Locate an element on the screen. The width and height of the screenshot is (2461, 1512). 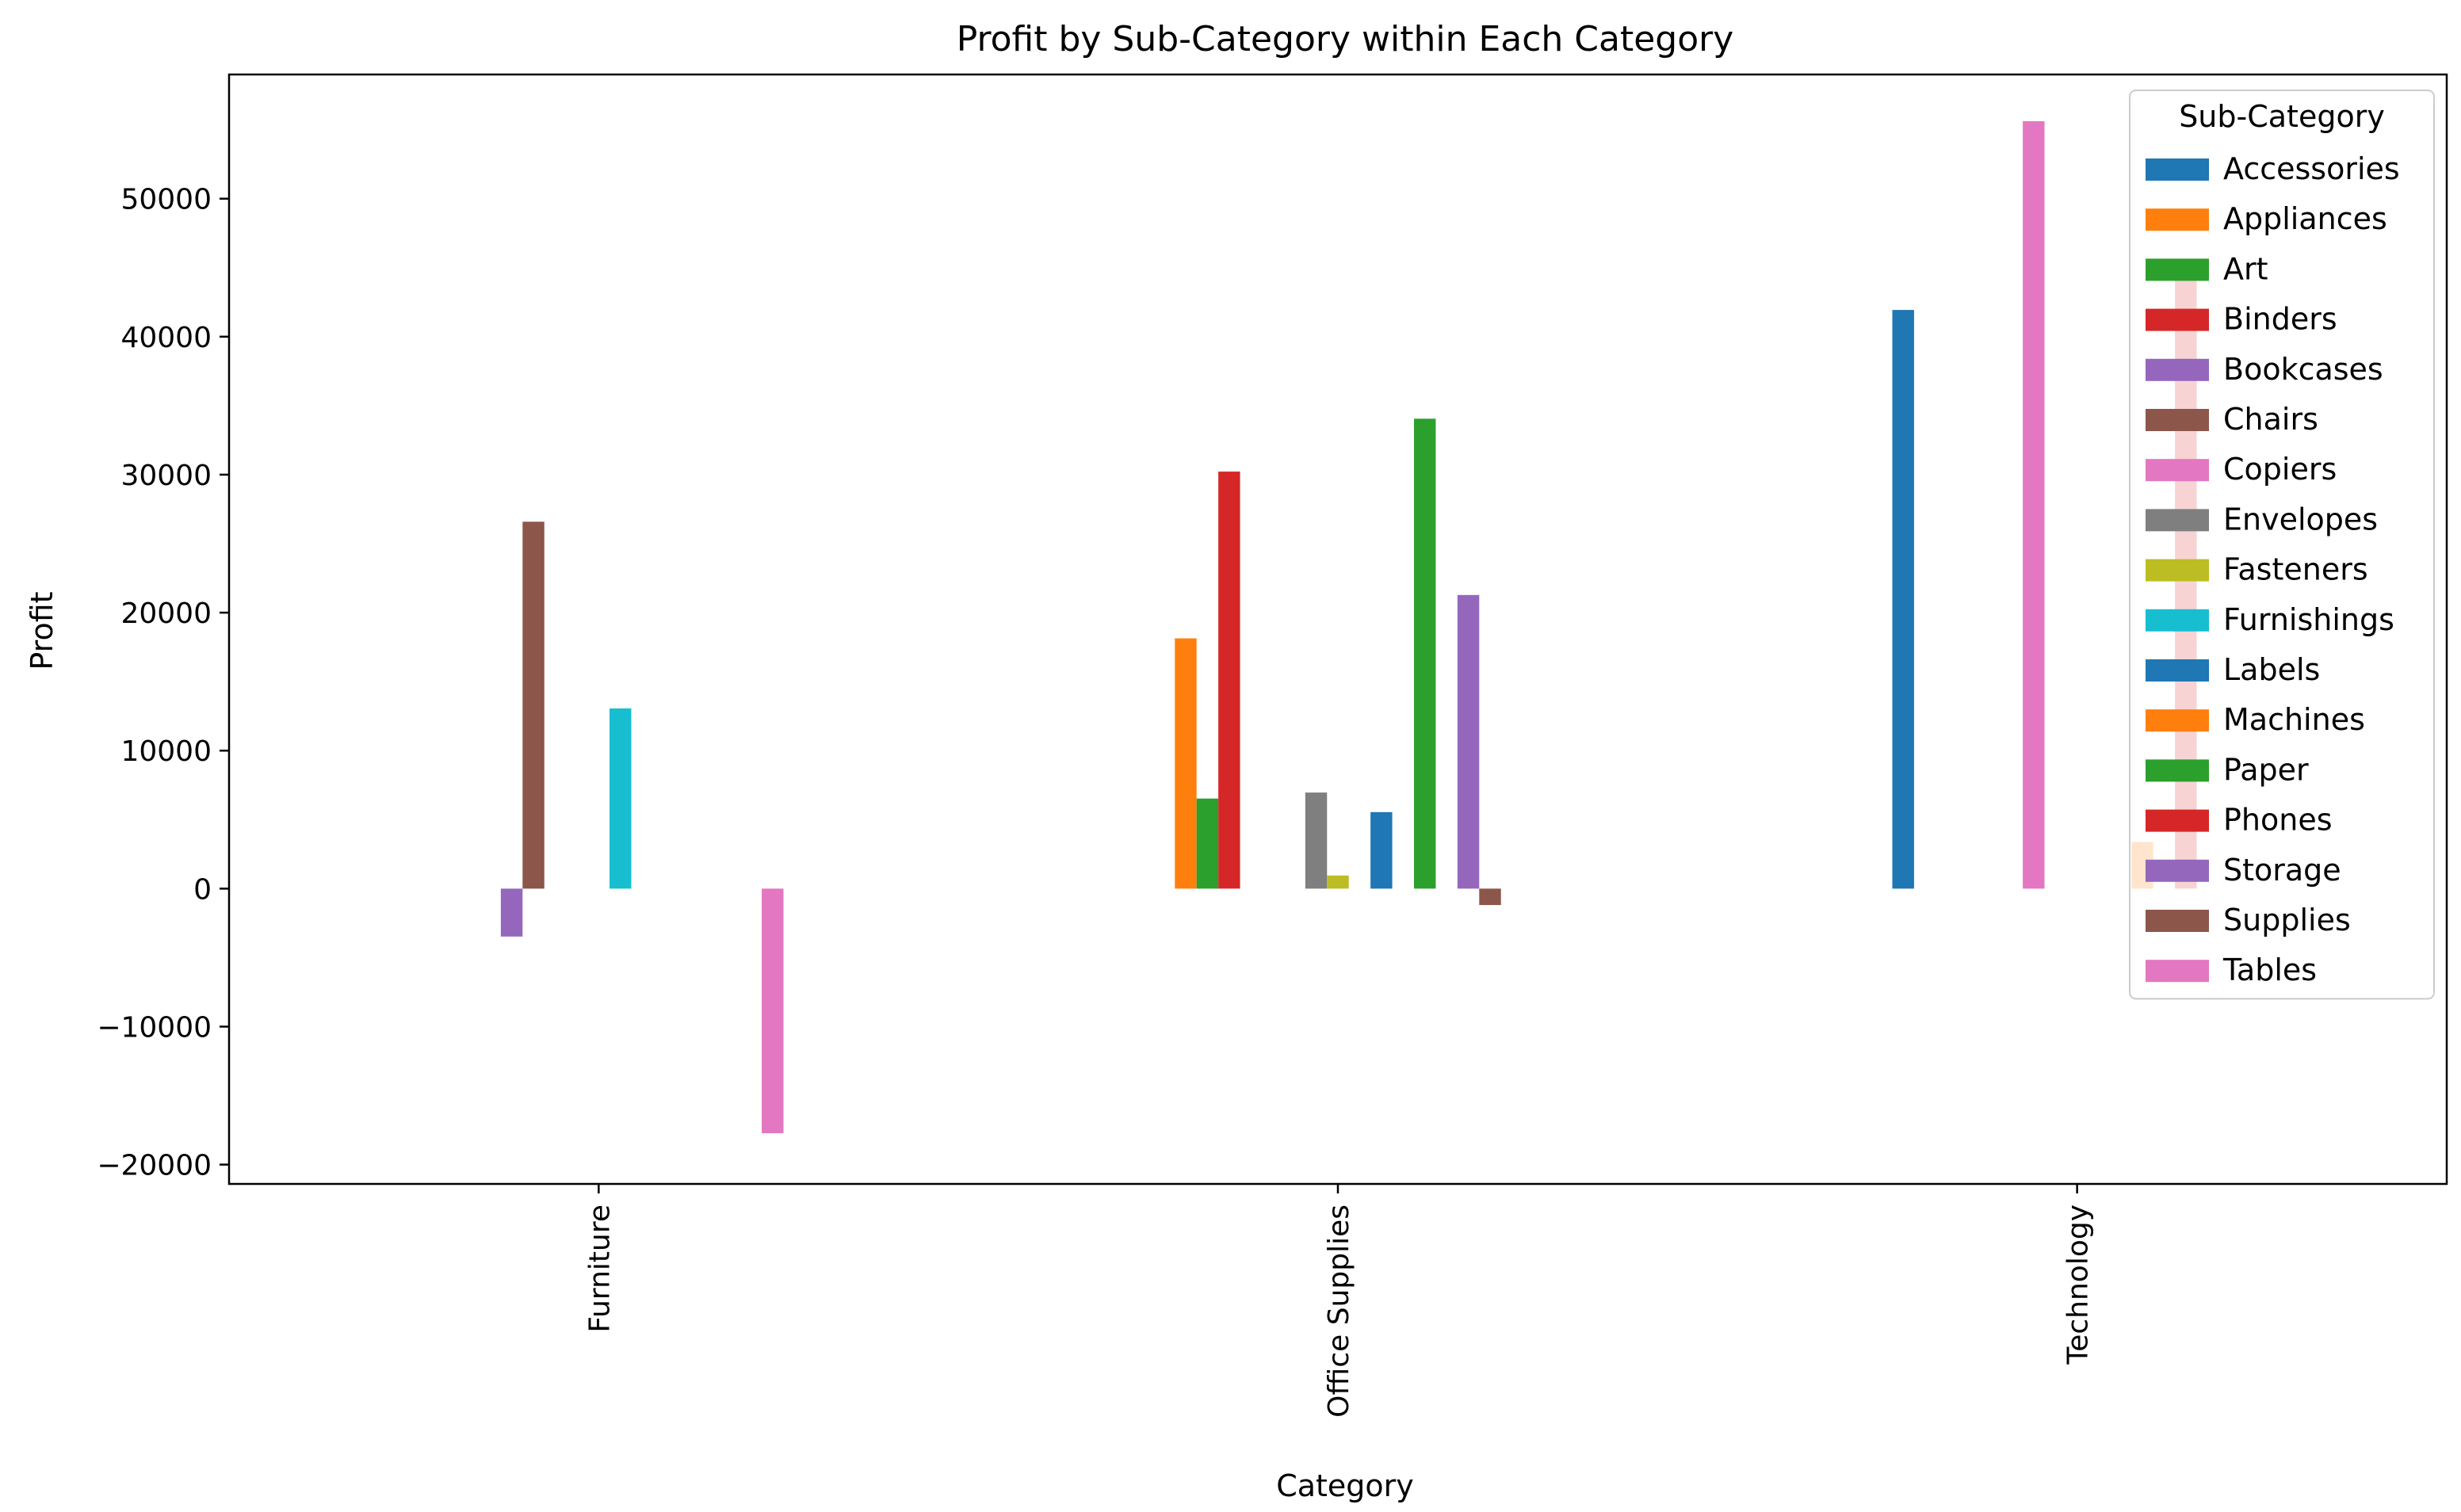
y-axis-label: Profit is located at coordinates (42, 631).